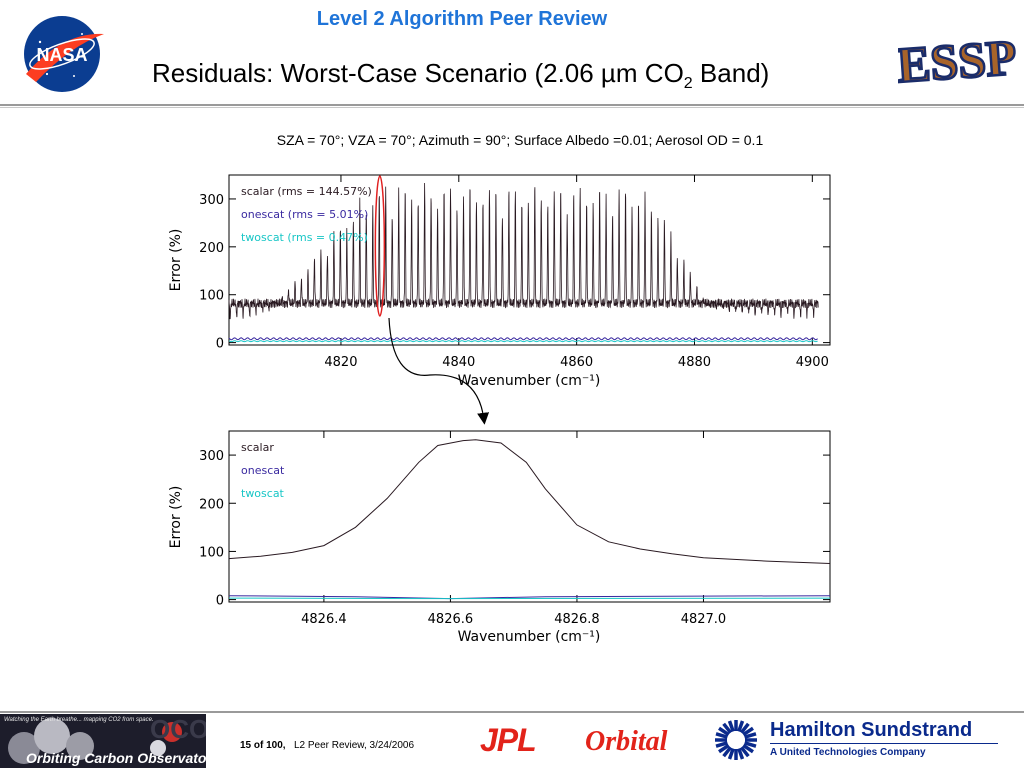 The height and width of the screenshot is (768, 1024). I want to click on jpl-logo: JPL, so click(508, 740).